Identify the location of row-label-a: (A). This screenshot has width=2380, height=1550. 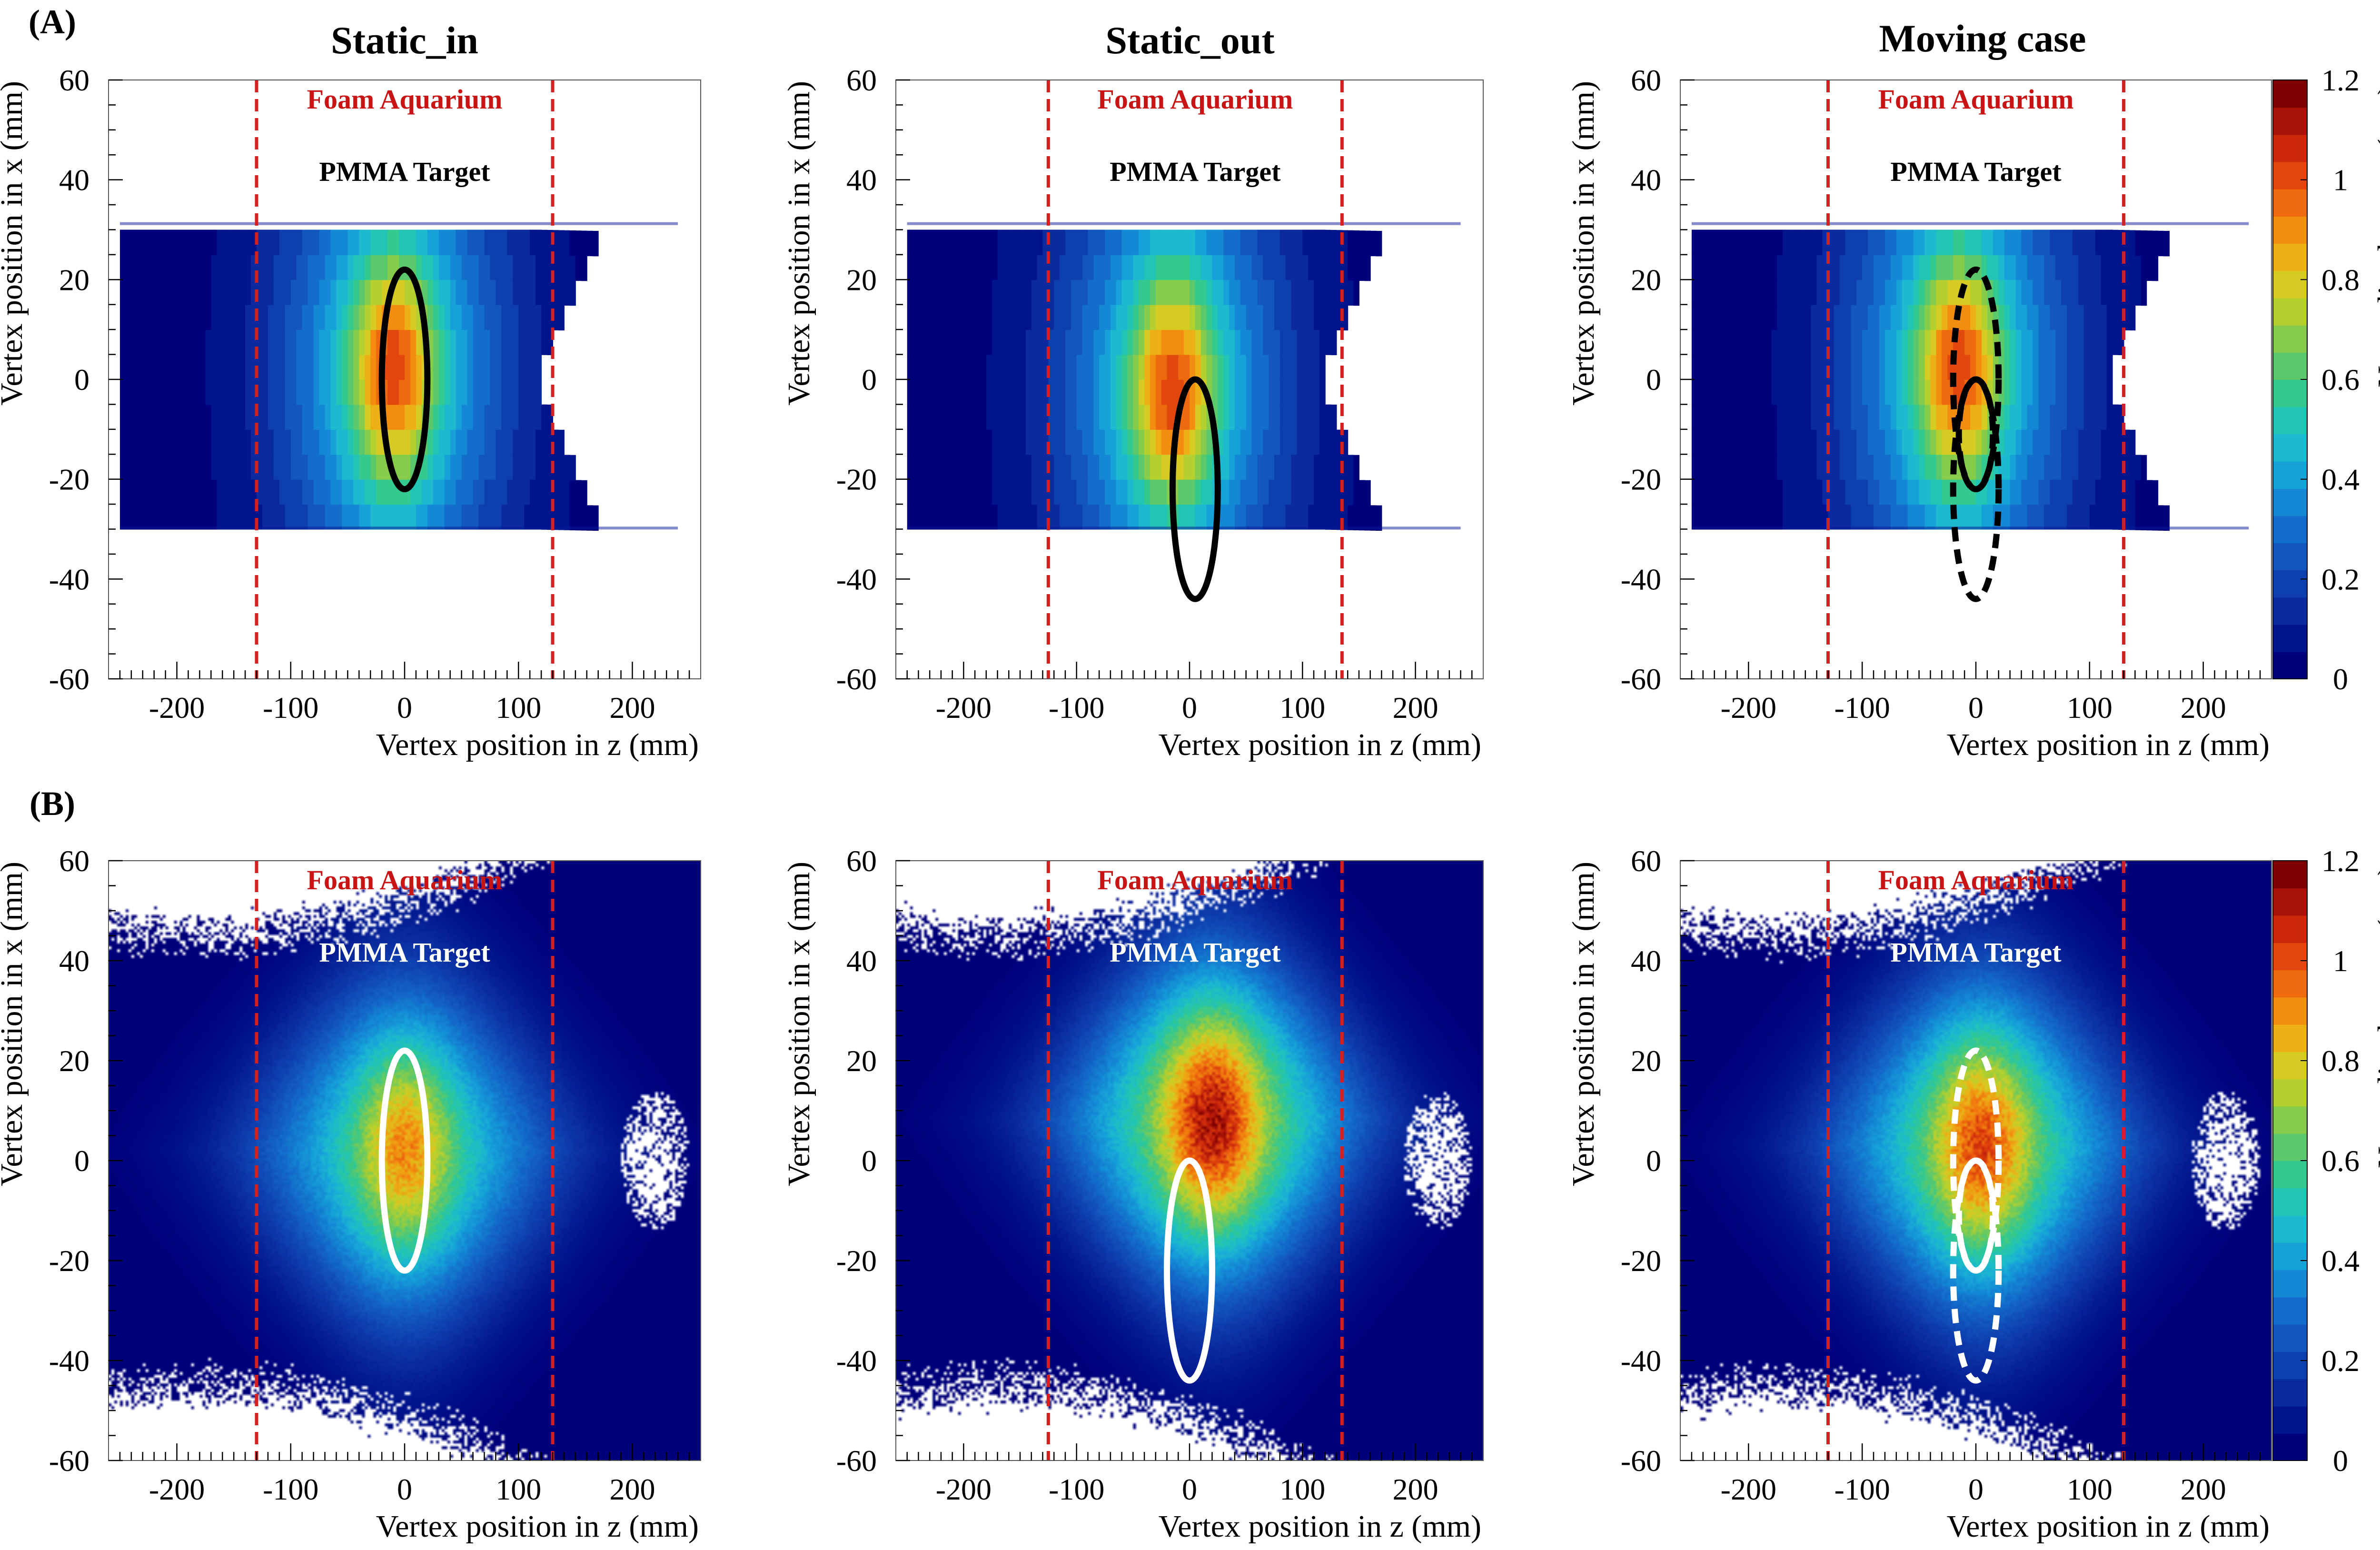
(52, 22).